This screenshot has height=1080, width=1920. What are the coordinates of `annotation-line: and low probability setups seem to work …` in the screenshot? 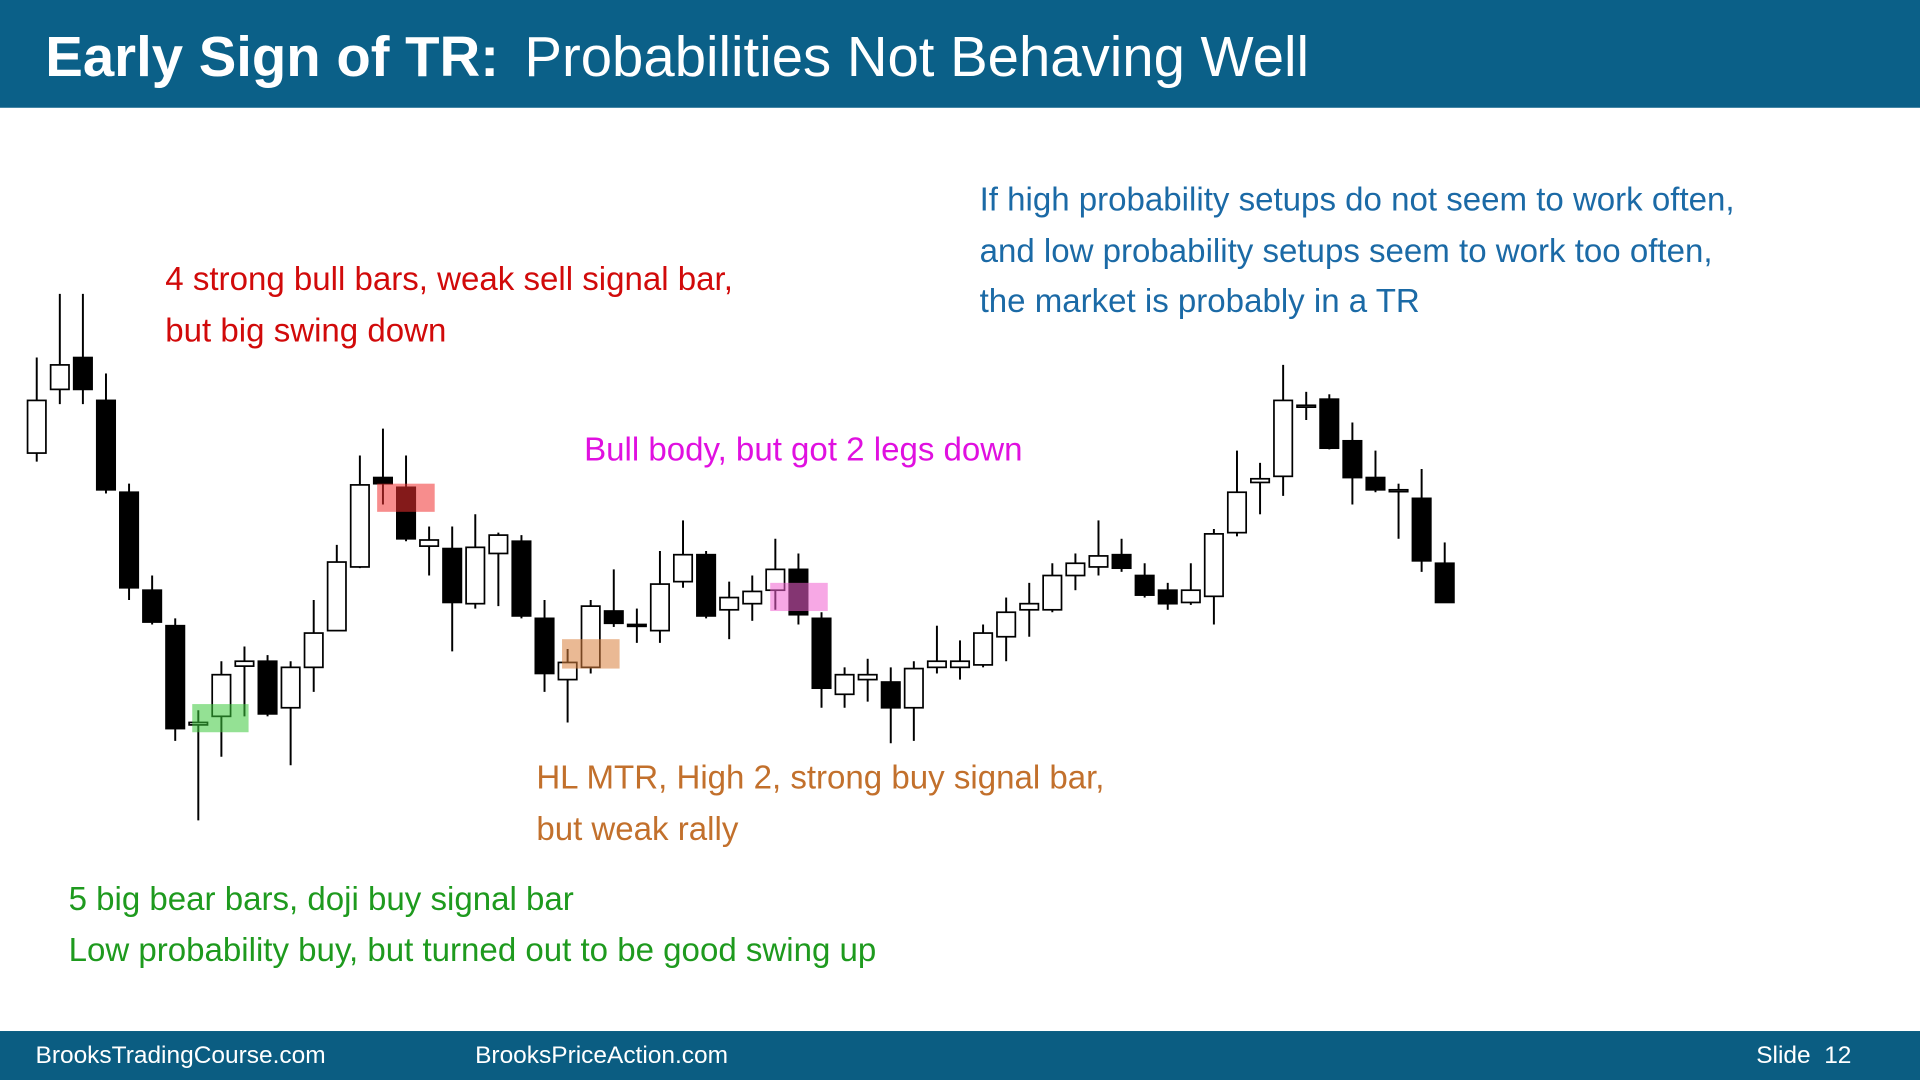 It's located at (1346, 251).